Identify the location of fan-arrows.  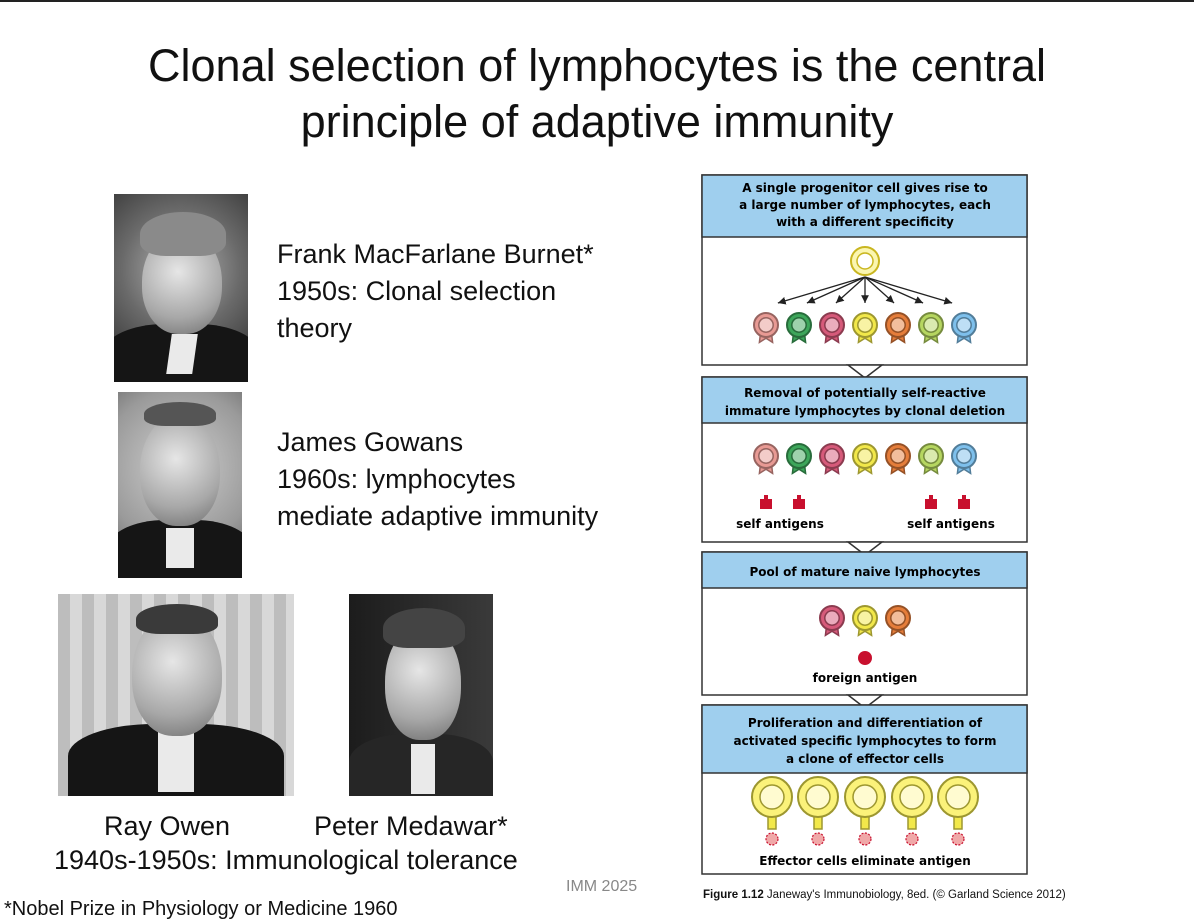
(865, 290).